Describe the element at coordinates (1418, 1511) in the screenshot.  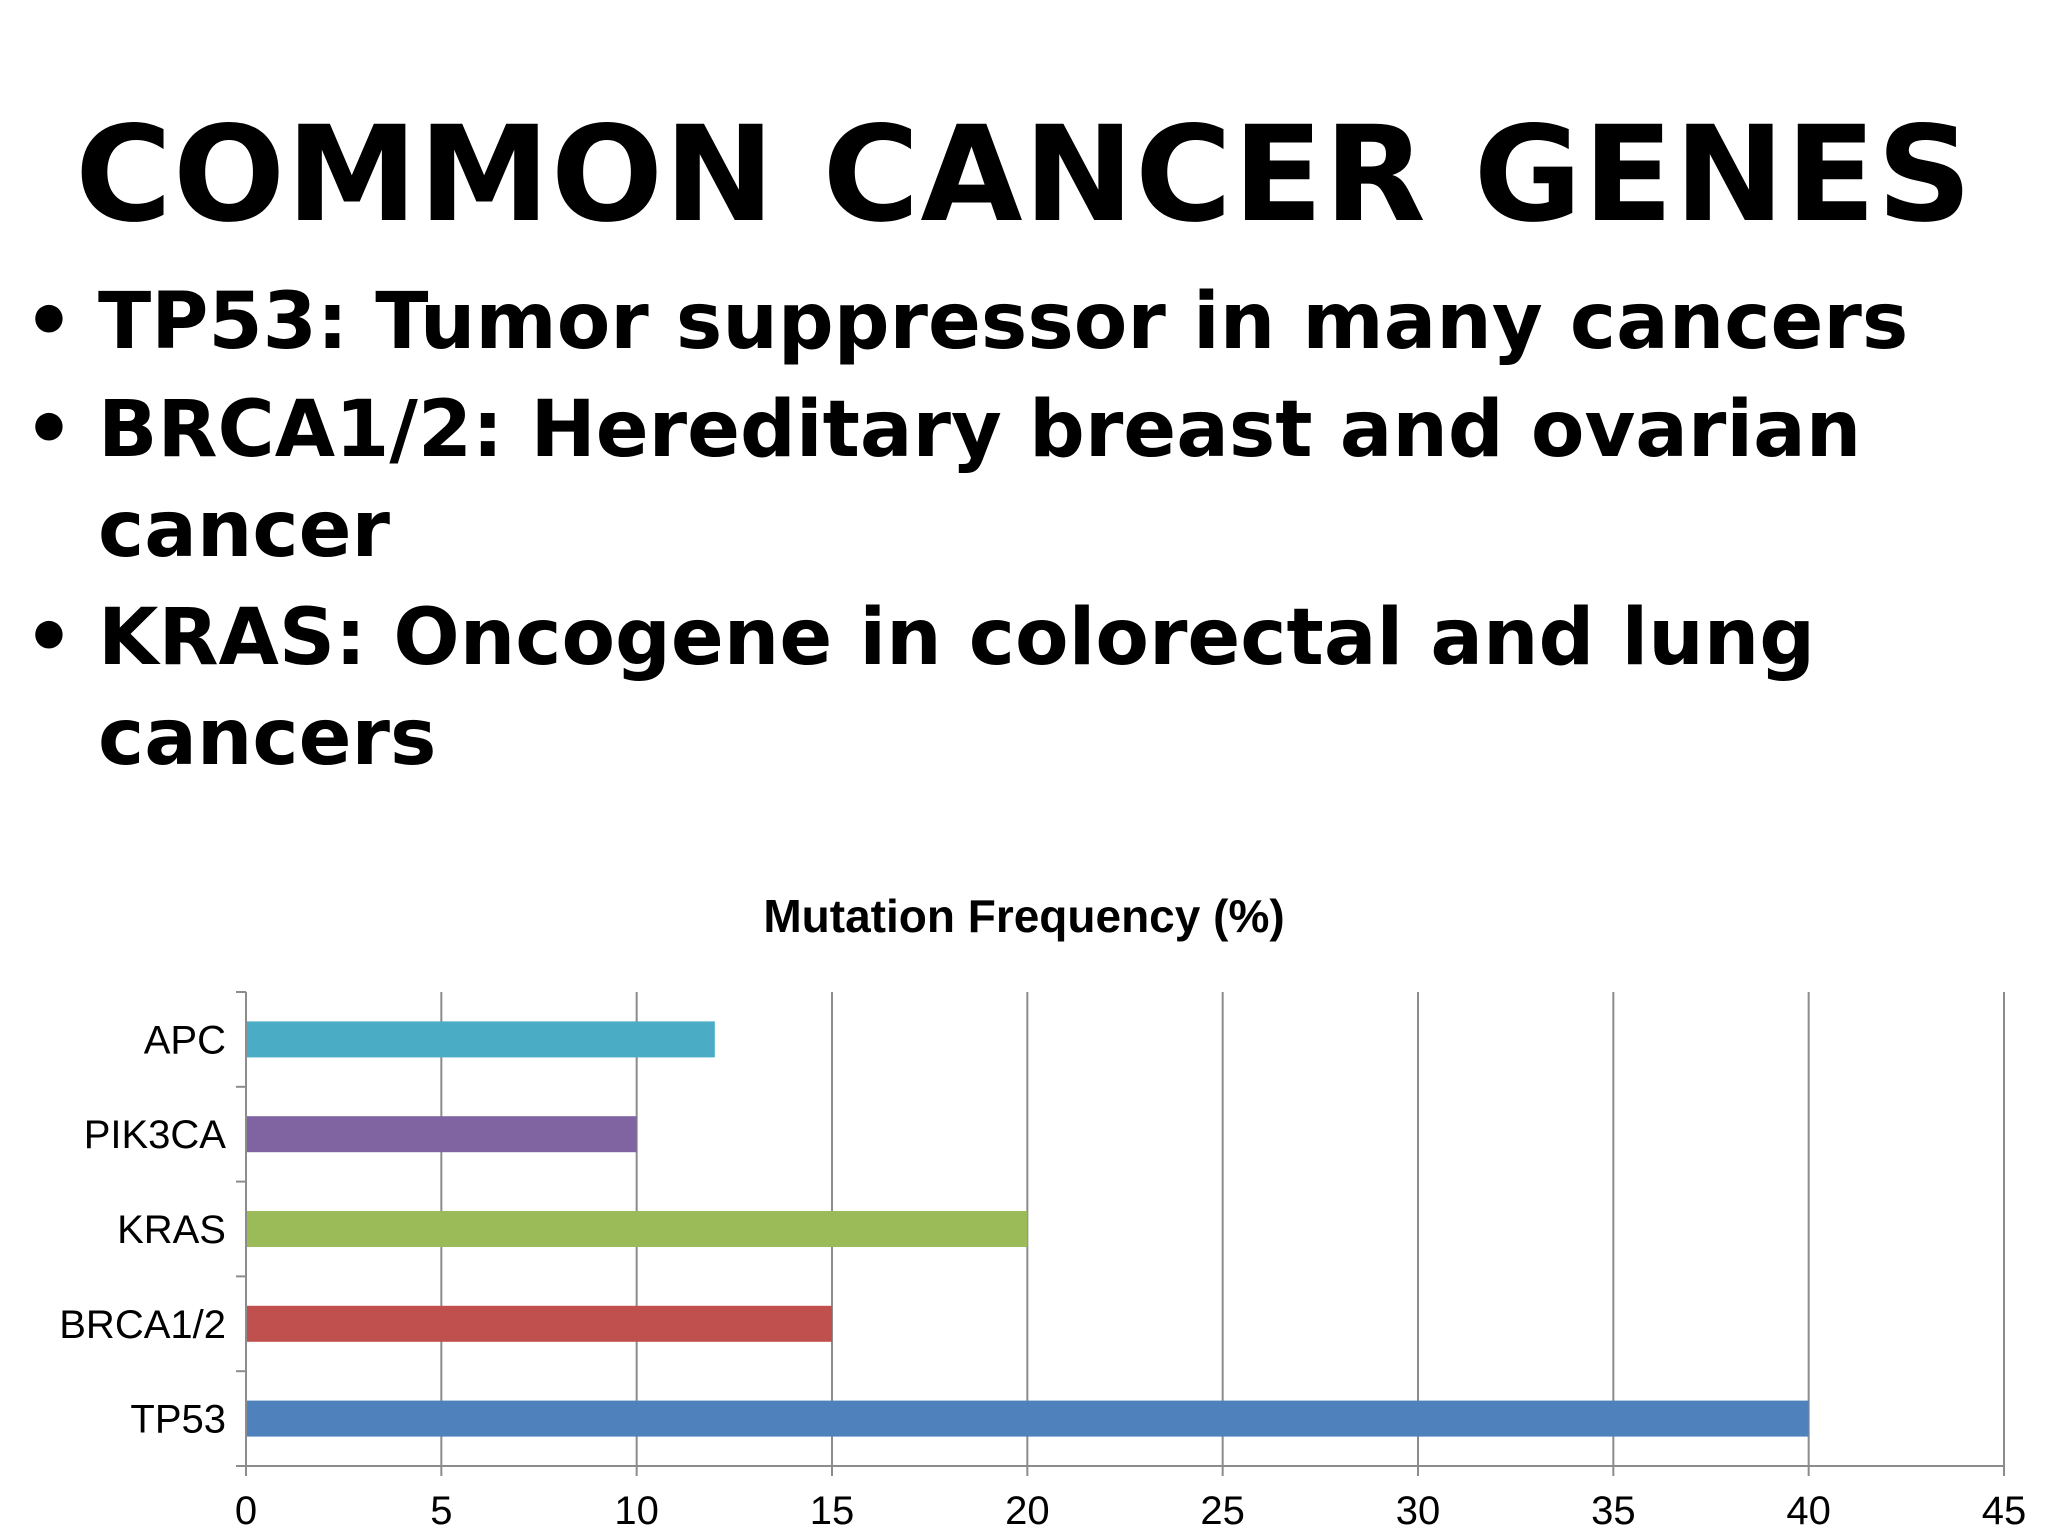
I see `x-tick-label: 30` at that location.